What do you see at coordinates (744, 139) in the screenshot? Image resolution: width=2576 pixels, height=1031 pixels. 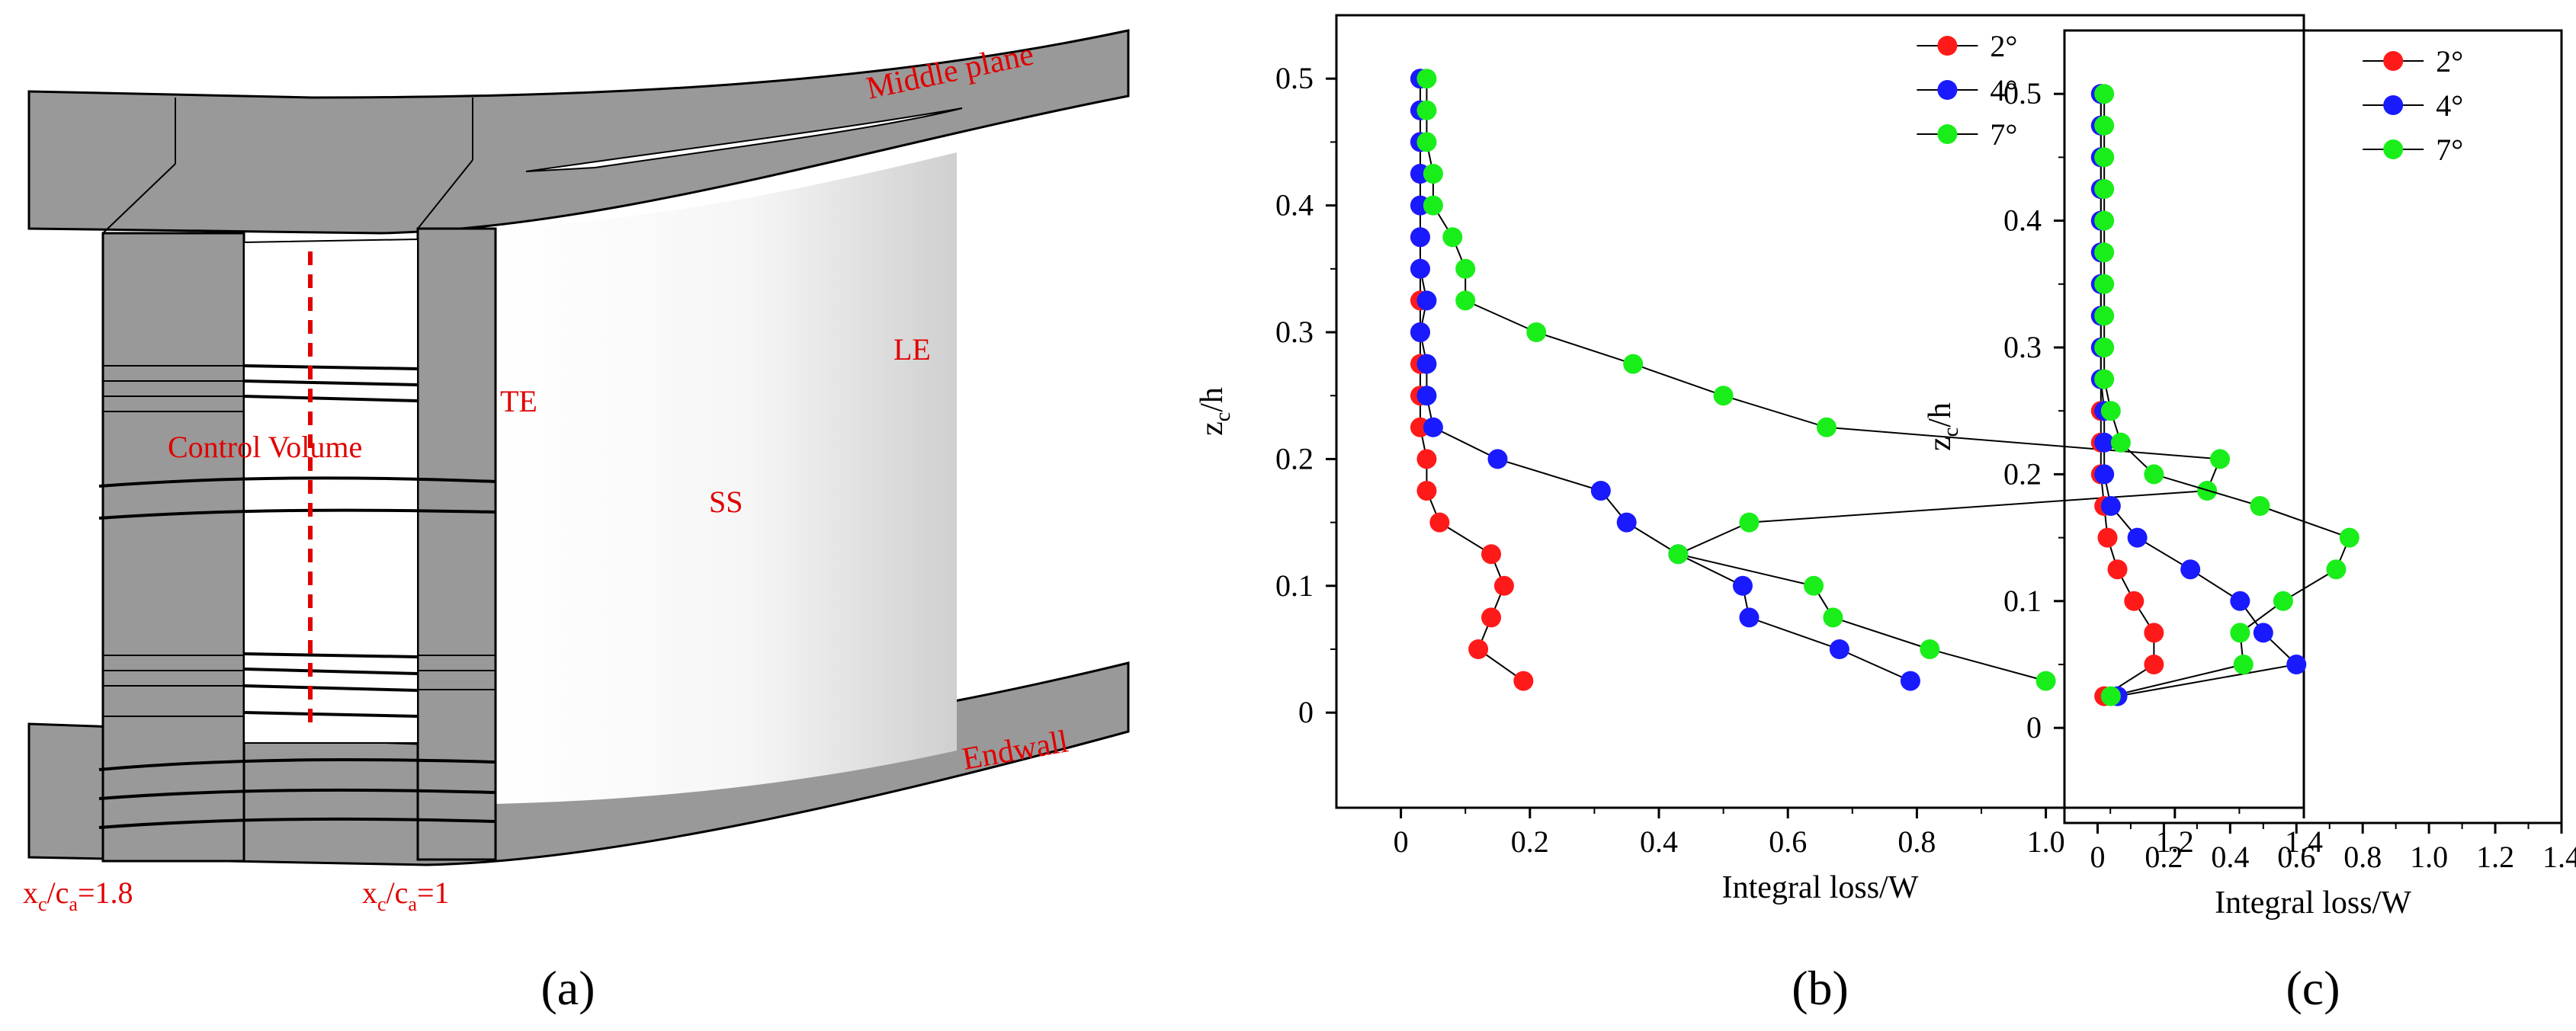 I see `middle-plane-slit` at bounding box center [744, 139].